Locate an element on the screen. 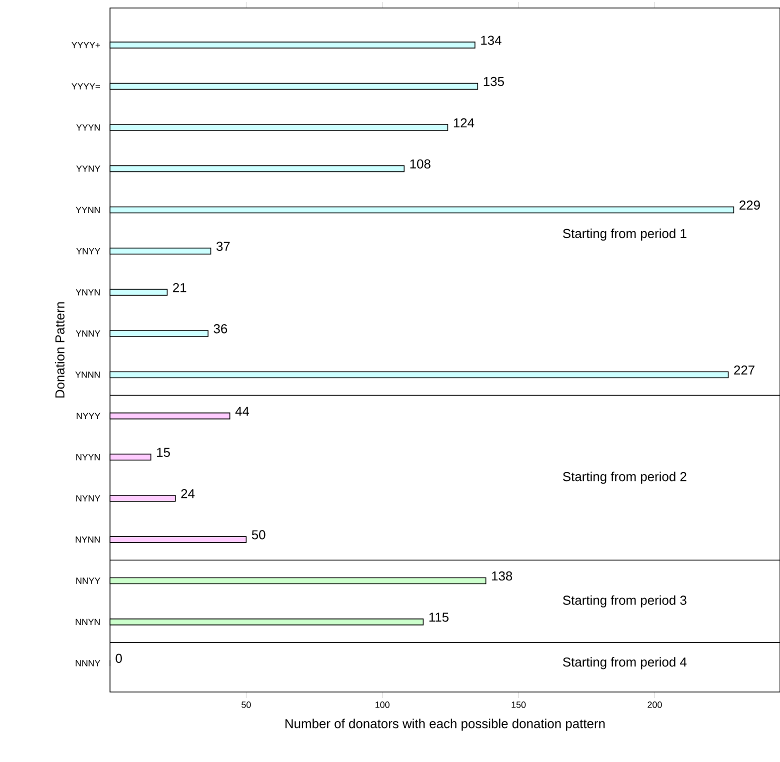  data-label: 108 is located at coordinates (420, 163).